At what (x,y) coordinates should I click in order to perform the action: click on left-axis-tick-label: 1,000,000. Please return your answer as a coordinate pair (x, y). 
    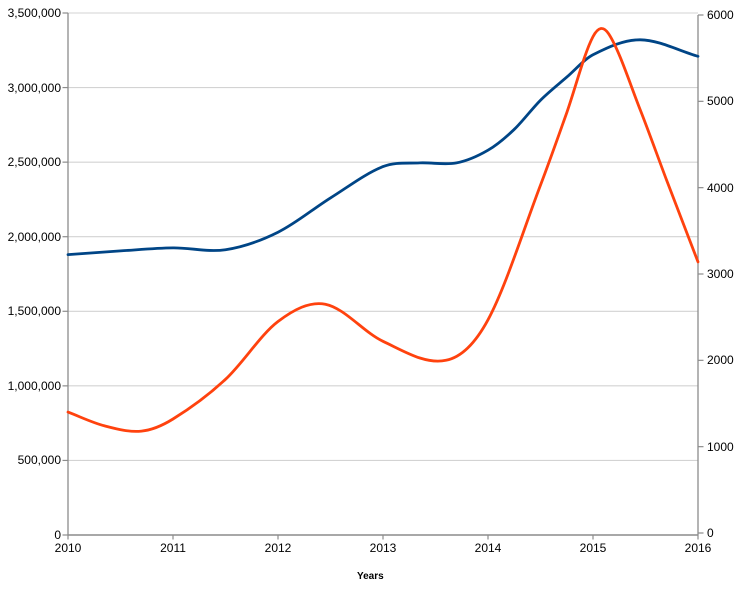
    Looking at the image, I should click on (34, 385).